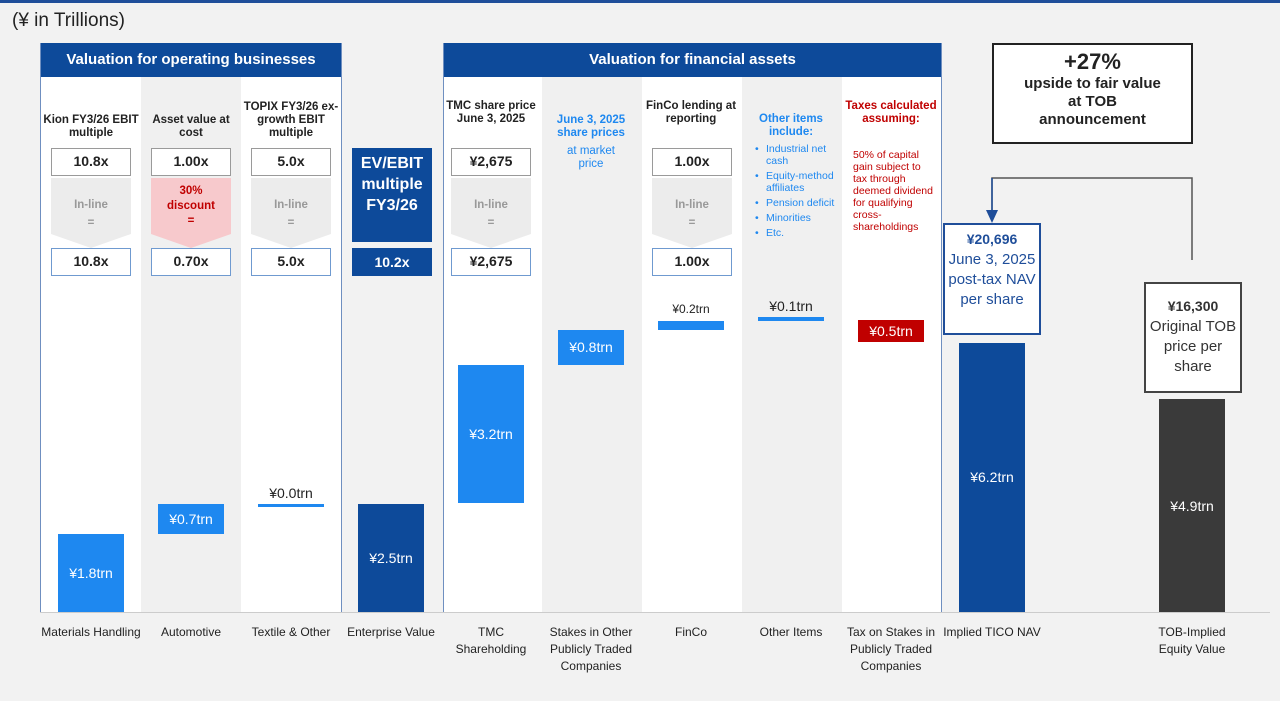 Image resolution: width=1280 pixels, height=701 pixels. I want to click on tmc-title: TMC share price June 3, 2025, so click(491, 112).